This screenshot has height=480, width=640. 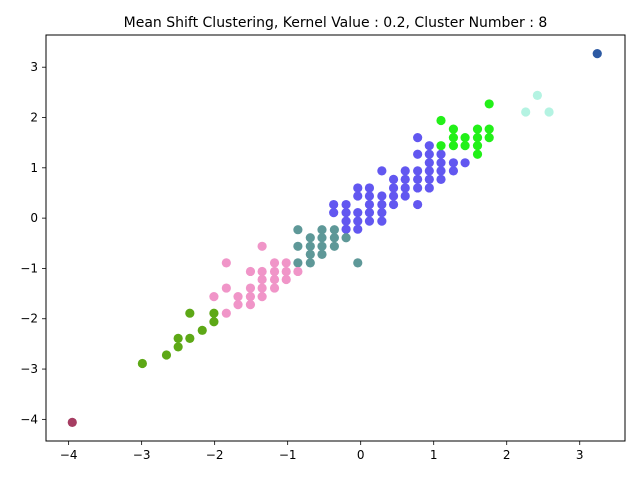 I want to click on x-tick-label: 3, so click(x=580, y=455).